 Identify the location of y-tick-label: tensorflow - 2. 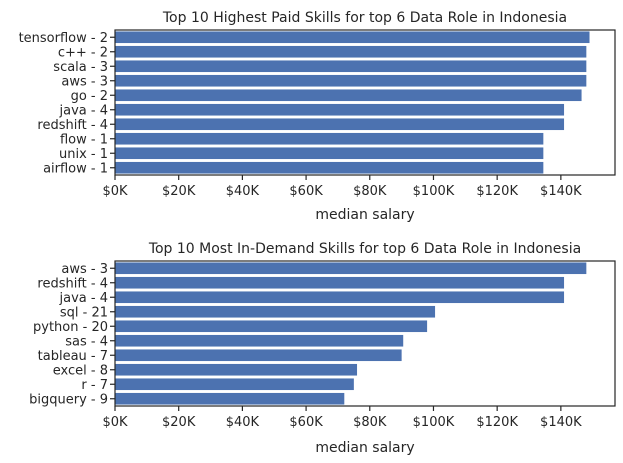
(63, 38).